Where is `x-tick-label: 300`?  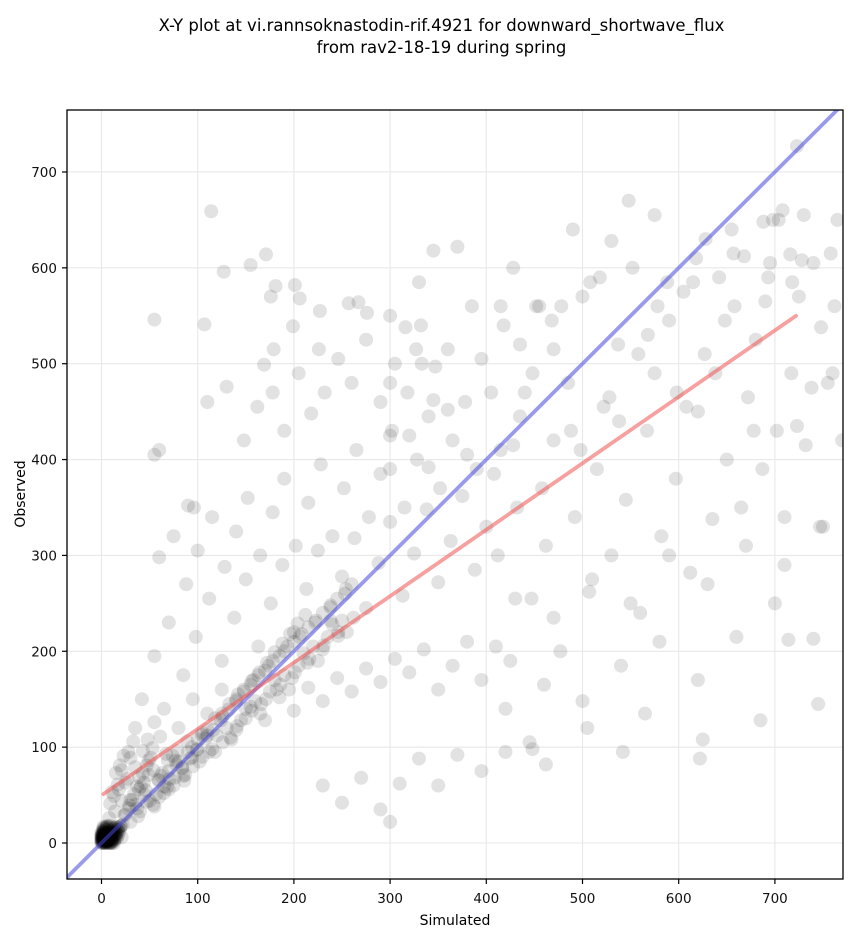 x-tick-label: 300 is located at coordinates (390, 899).